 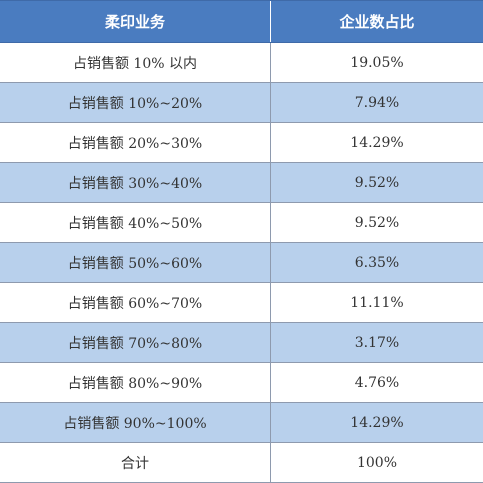 What do you see at coordinates (135, 422) in the screenshot?
I see `row-label: 占销售额 90%~100%` at bounding box center [135, 422].